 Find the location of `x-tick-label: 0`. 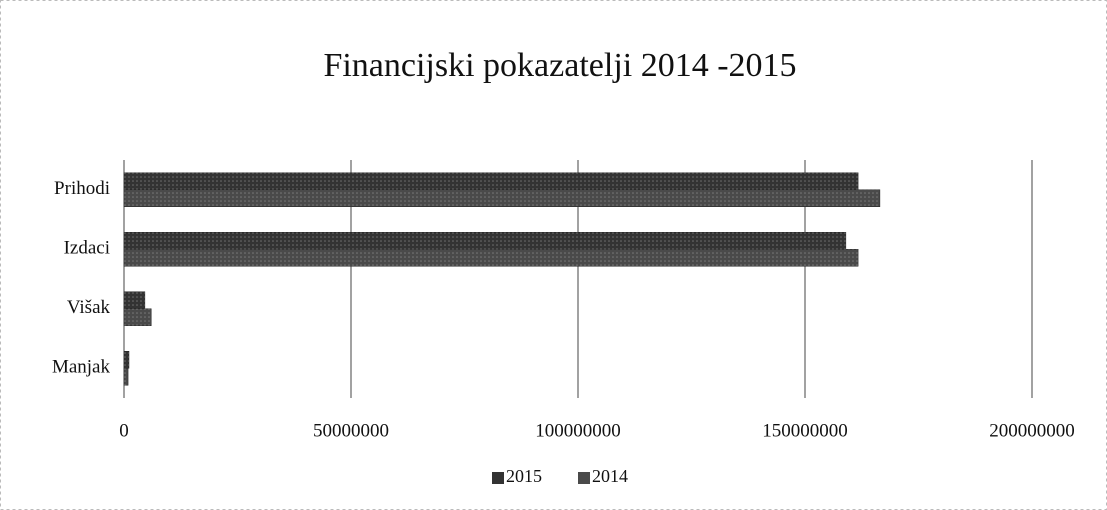

x-tick-label: 0 is located at coordinates (124, 430).